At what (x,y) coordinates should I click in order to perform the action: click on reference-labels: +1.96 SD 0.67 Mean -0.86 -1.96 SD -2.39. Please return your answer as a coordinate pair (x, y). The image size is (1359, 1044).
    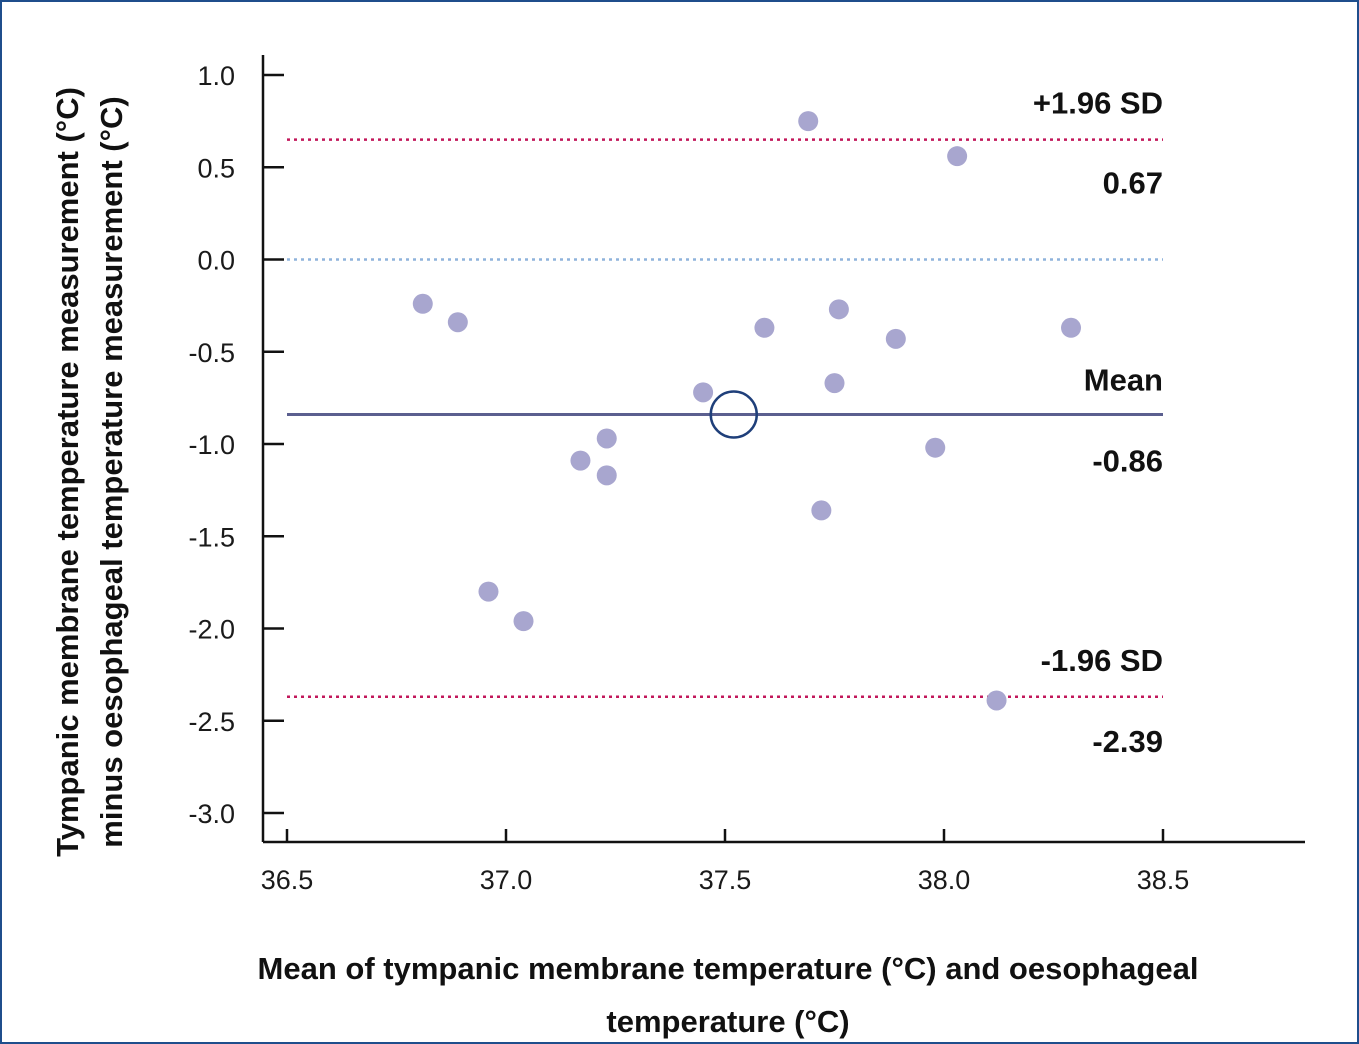
    Looking at the image, I should click on (1098, 422).